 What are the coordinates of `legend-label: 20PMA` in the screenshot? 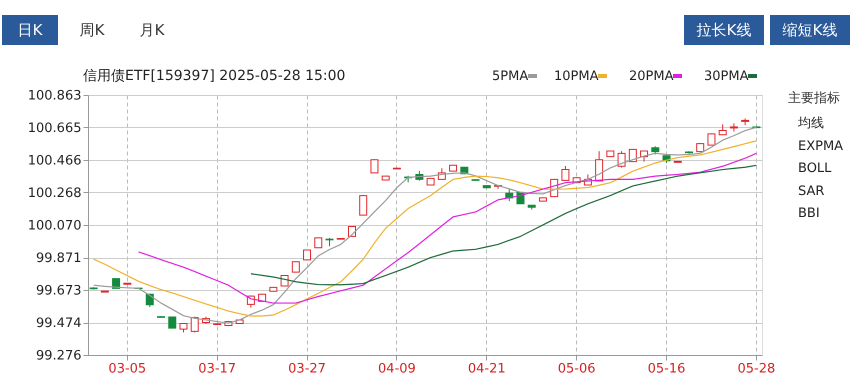 It's located at (651, 76).